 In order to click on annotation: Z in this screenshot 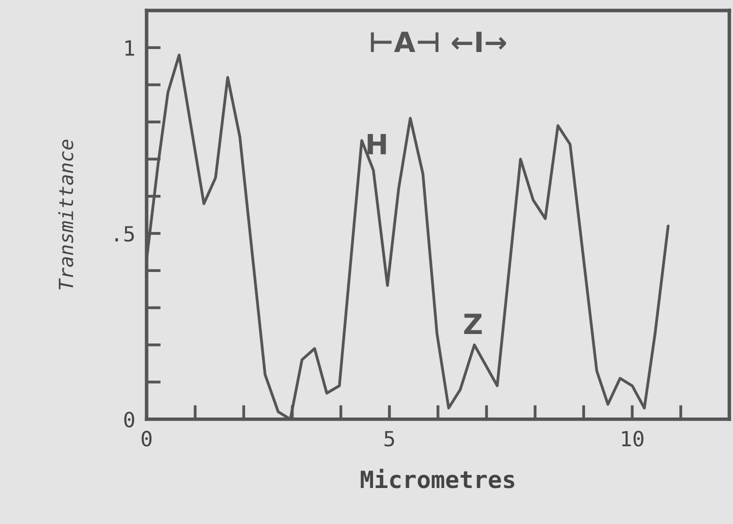, I will do `click(473, 324)`.